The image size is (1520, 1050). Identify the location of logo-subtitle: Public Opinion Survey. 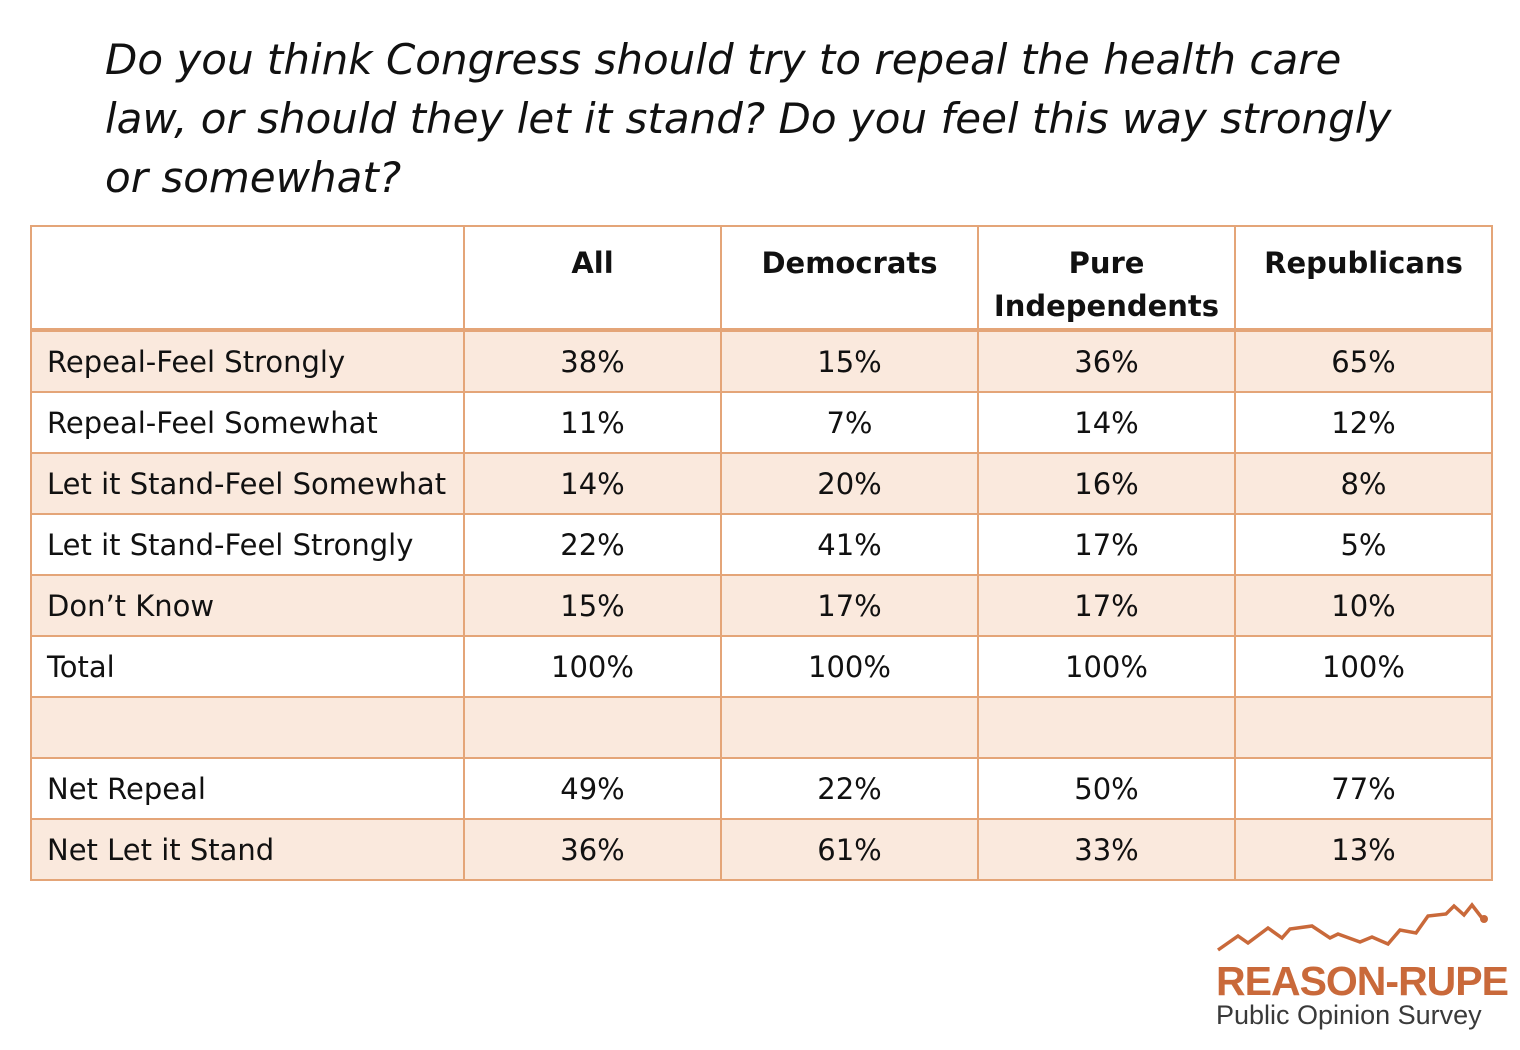
(1349, 1015).